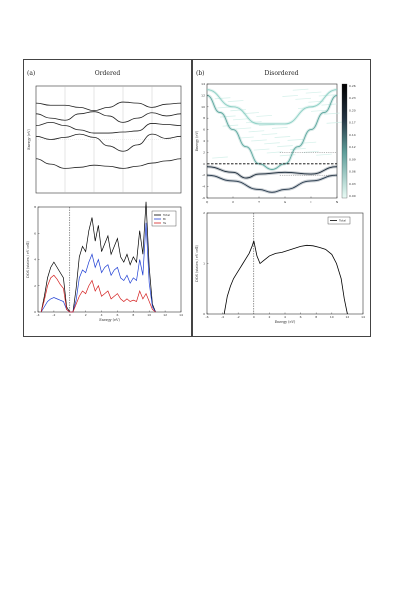  What do you see at coordinates (165, 315) in the screenshot?
I see `dos-a-xtick-label-8: 12` at bounding box center [165, 315].